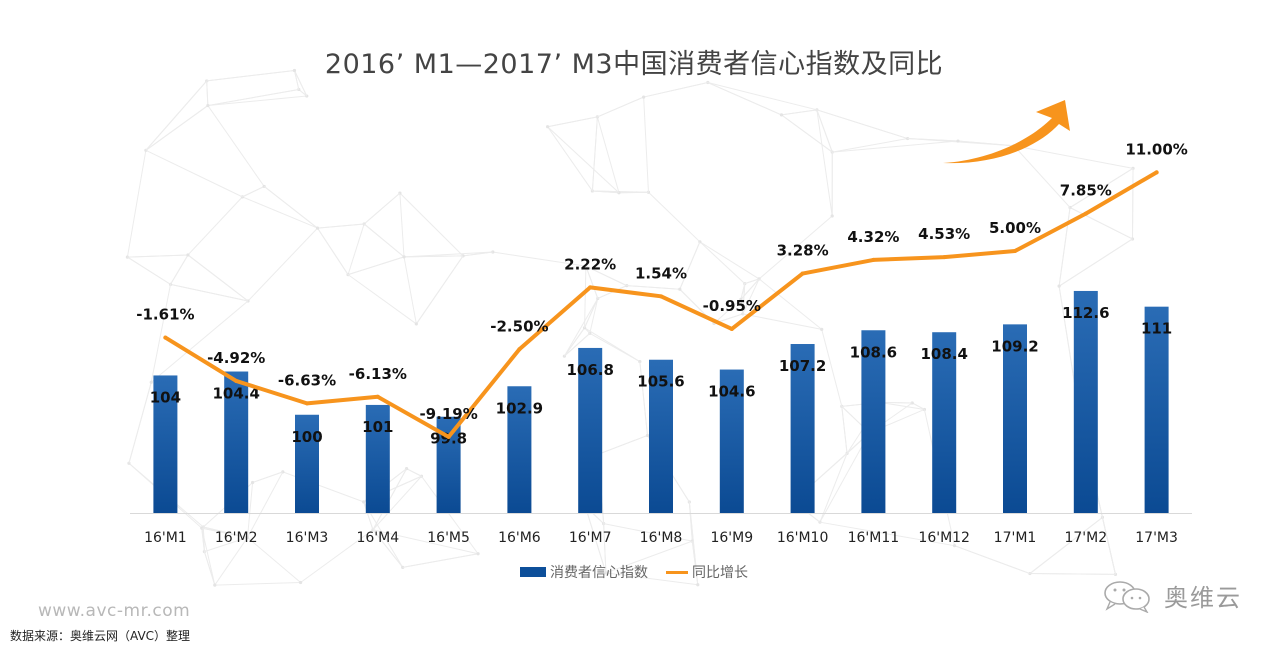  What do you see at coordinates (306, 437) in the screenshot?
I see `bar-value-label: 100` at bounding box center [306, 437].